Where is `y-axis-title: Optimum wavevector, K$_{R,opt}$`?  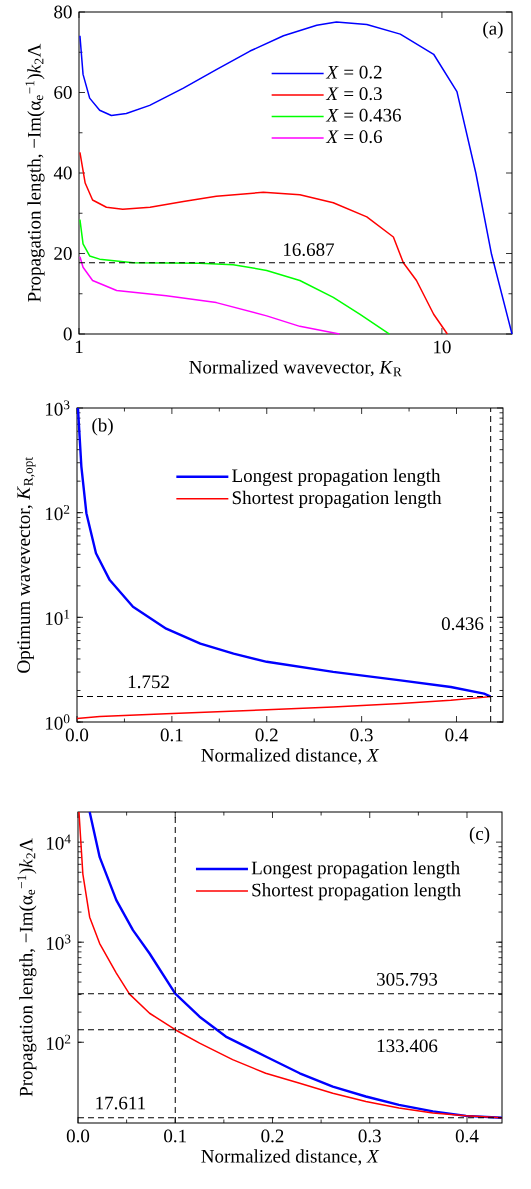 y-axis-title: Optimum wavevector, K$_{R,opt}$ is located at coordinates (26, 565).